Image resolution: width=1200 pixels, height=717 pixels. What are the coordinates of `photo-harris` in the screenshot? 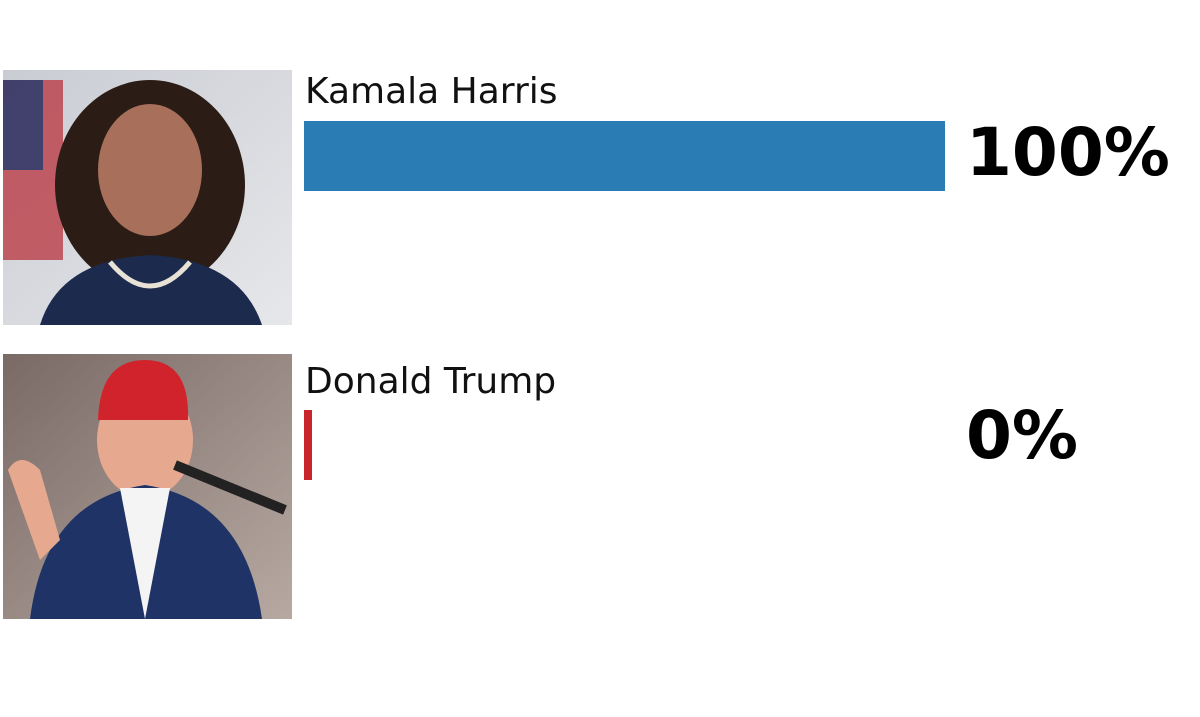 It's located at (147, 197).